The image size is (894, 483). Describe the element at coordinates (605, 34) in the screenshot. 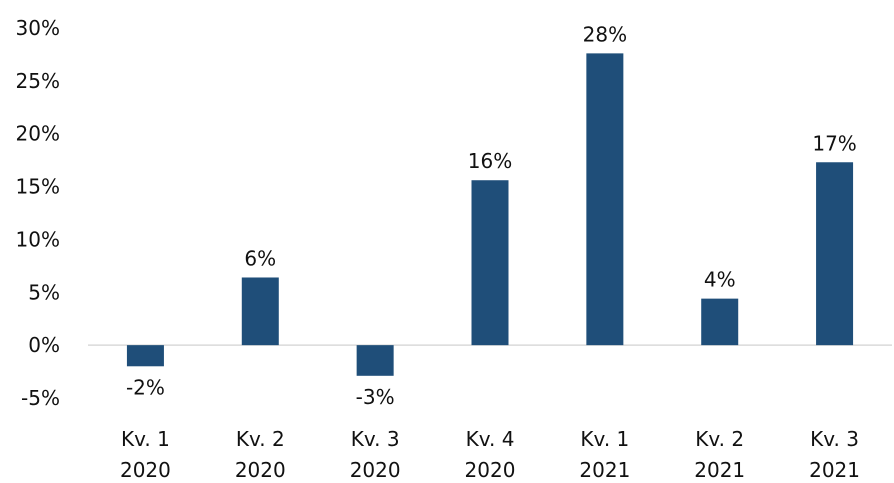

I see `data-label: 28%` at that location.